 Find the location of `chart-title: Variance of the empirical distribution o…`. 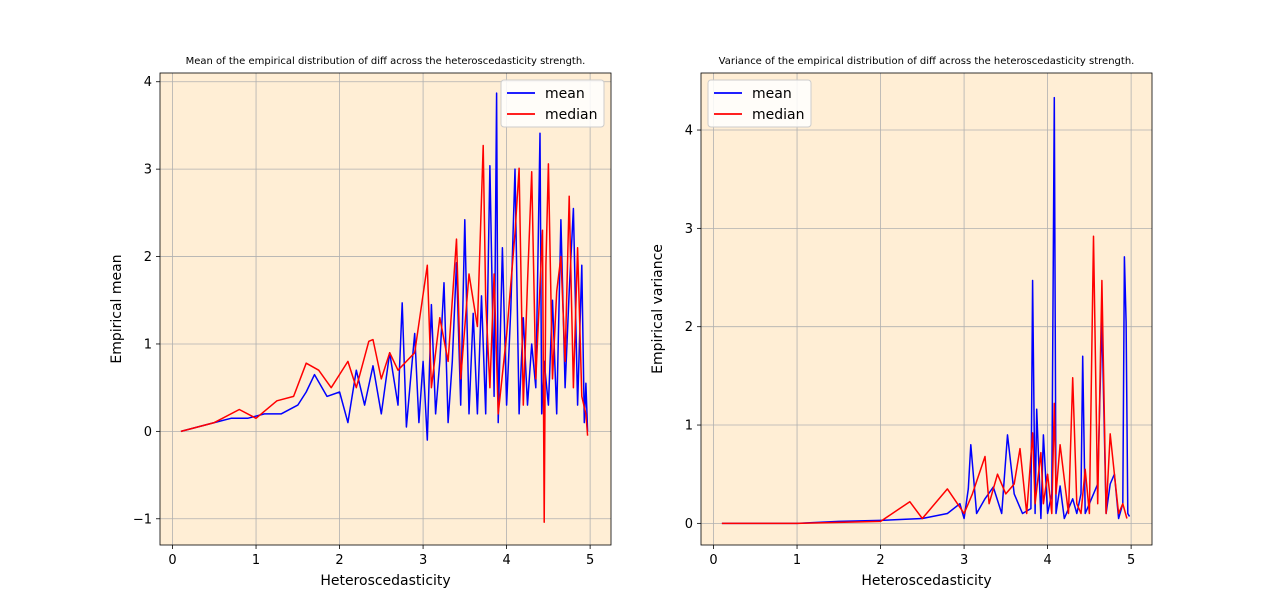

chart-title: Variance of the empirical distribution o… is located at coordinates (927, 61).